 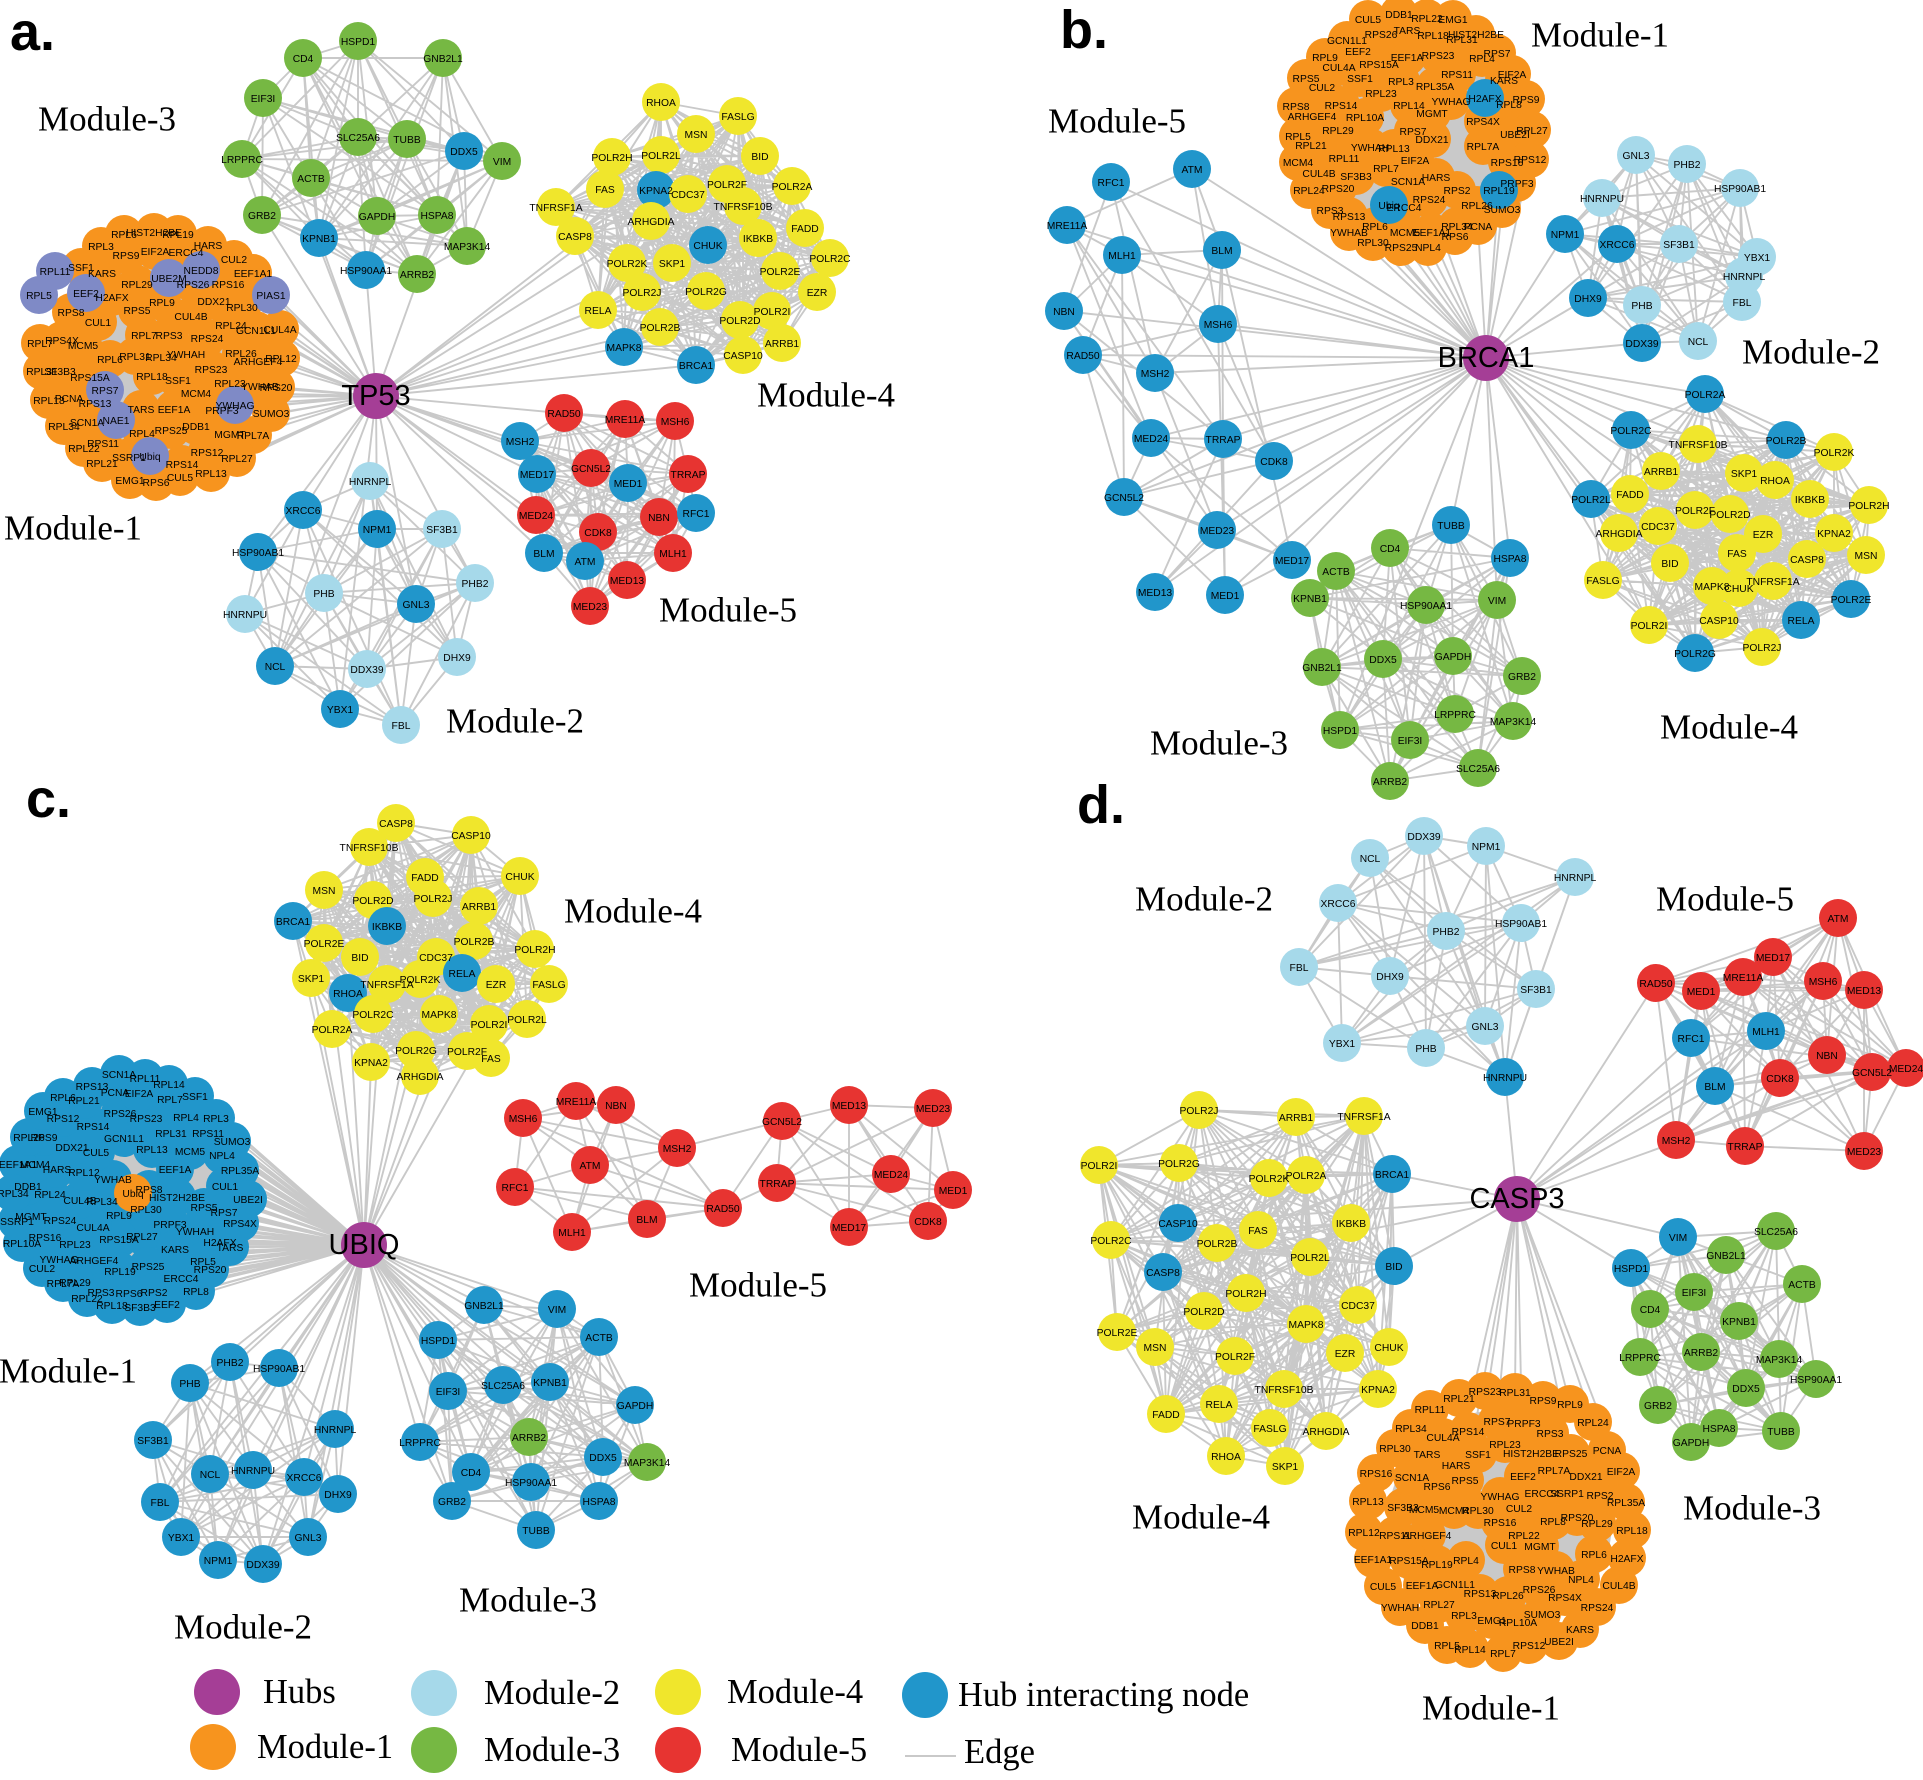 I want to click on svg-text: BLM, so click(x=543, y=554).